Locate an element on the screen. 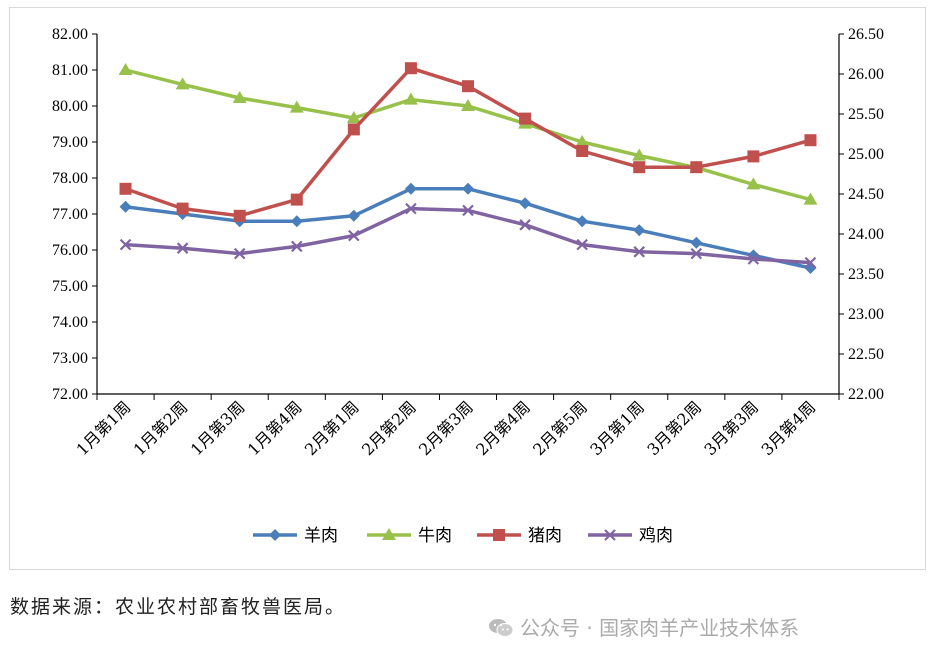 This screenshot has height=648, width=936. watermark: 公众号 · 国家肉羊产业技术体系 is located at coordinates (643, 626).